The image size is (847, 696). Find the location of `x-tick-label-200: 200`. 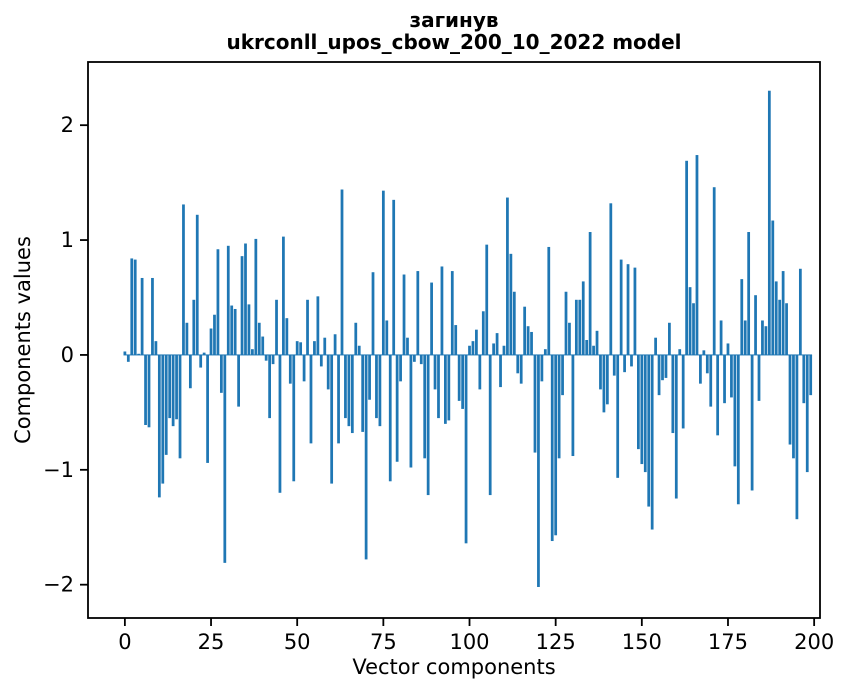

x-tick-label-200: 200 is located at coordinates (814, 642).